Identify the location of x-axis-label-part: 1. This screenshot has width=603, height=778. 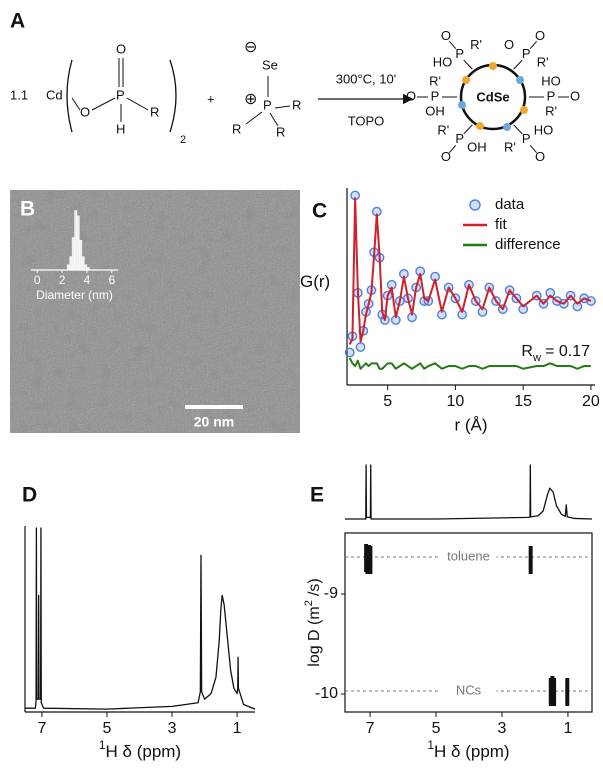
(102, 745).